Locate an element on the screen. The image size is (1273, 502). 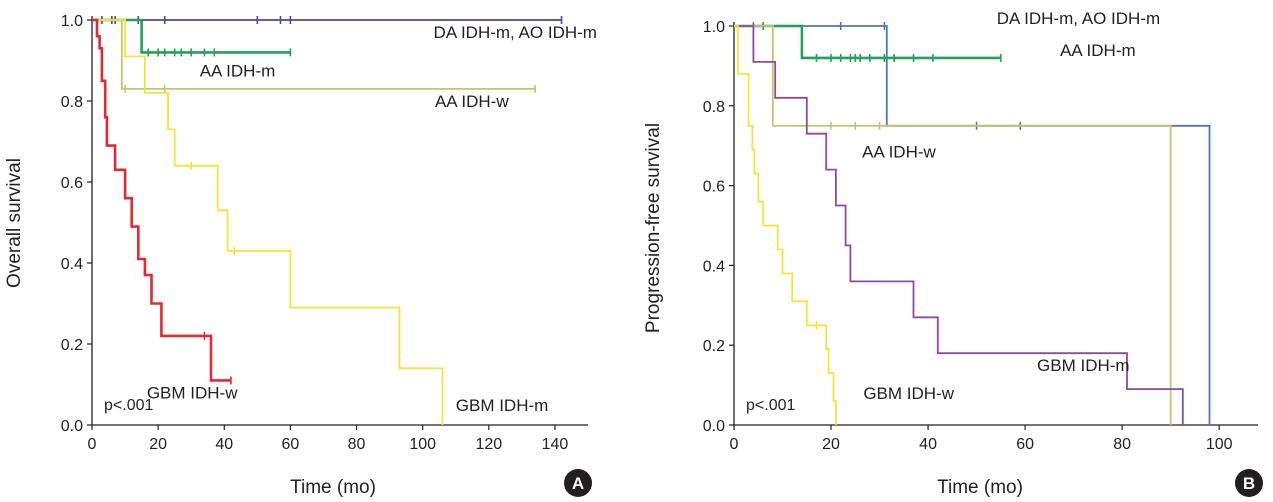
panel-a-y-tick-label: 1.0 is located at coordinates (72, 21).